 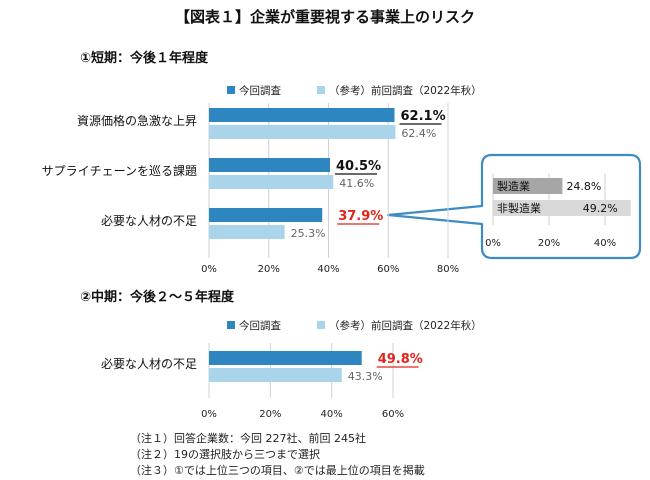 What do you see at coordinates (519, 208) in the screenshot?
I see `inset-category-label: 非製造業` at bounding box center [519, 208].